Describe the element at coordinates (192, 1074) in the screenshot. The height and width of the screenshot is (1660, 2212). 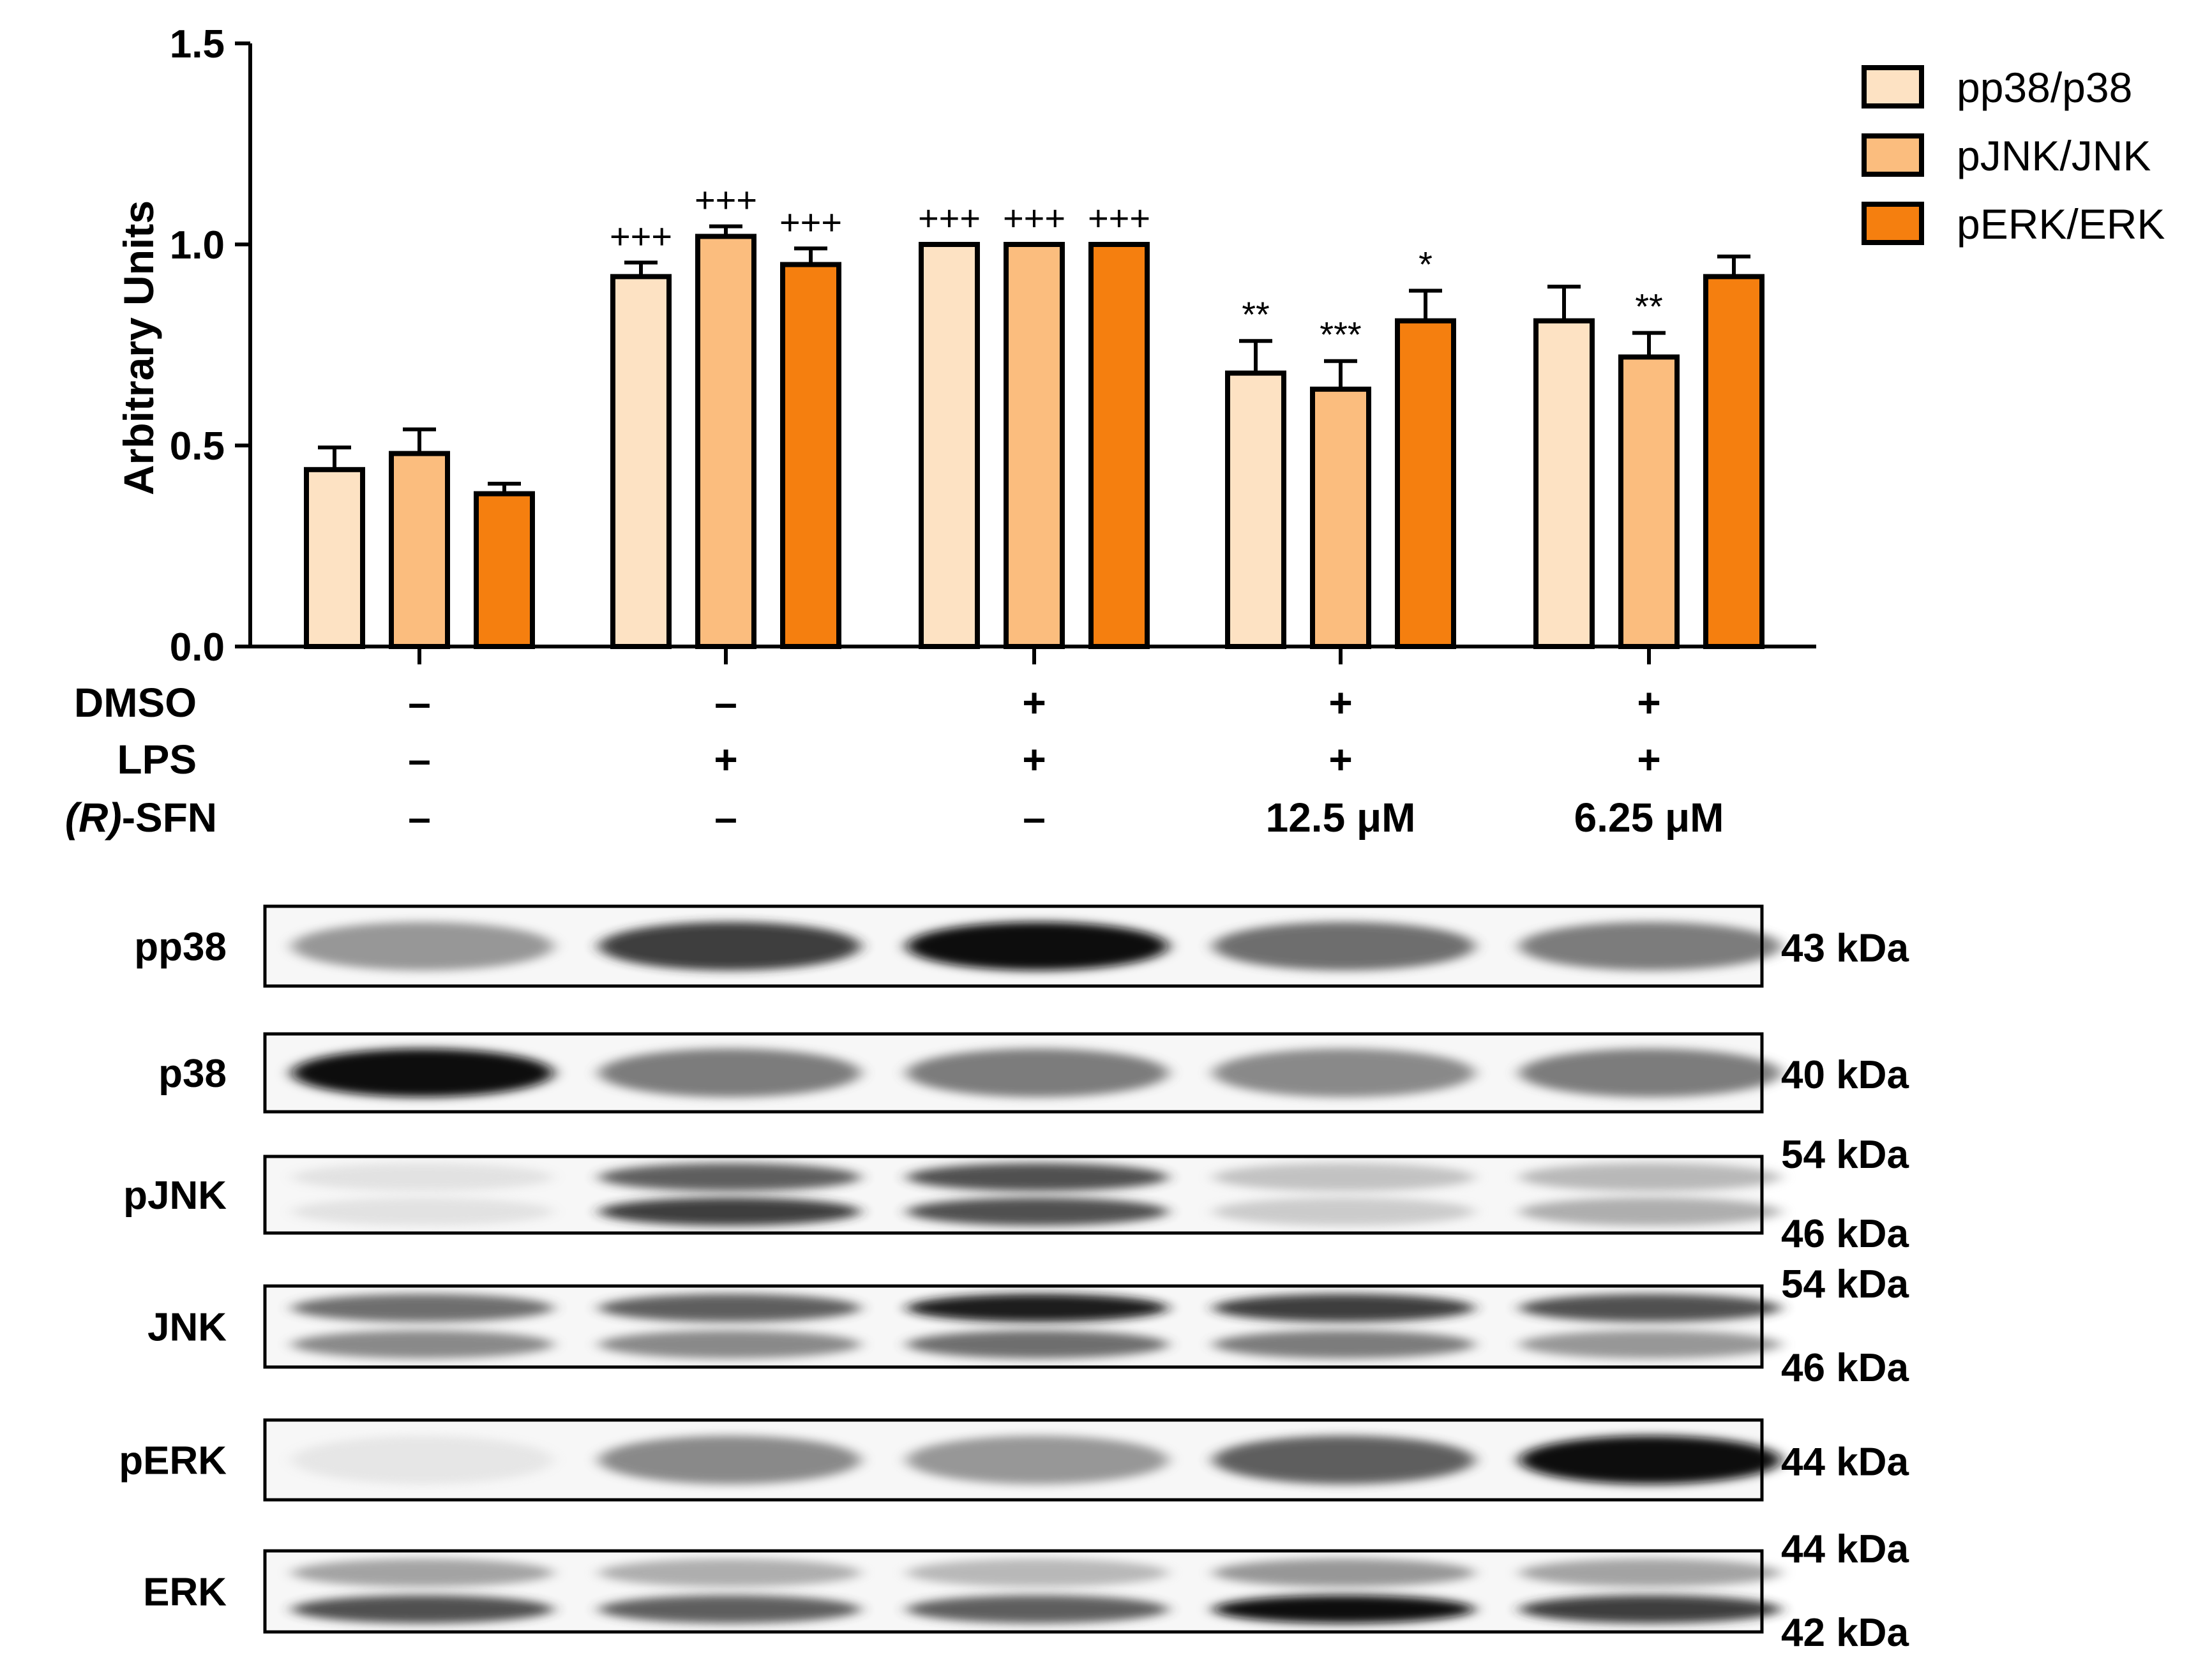
I see `blot-label: p38` at that location.